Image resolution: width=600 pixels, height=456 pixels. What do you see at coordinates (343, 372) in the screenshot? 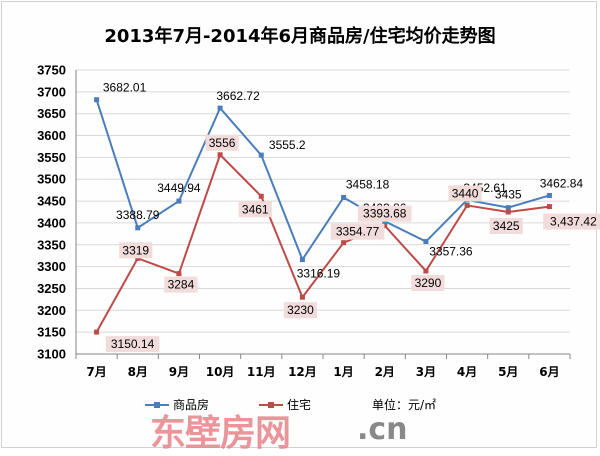
I see `x-tick-label: 1月` at bounding box center [343, 372].